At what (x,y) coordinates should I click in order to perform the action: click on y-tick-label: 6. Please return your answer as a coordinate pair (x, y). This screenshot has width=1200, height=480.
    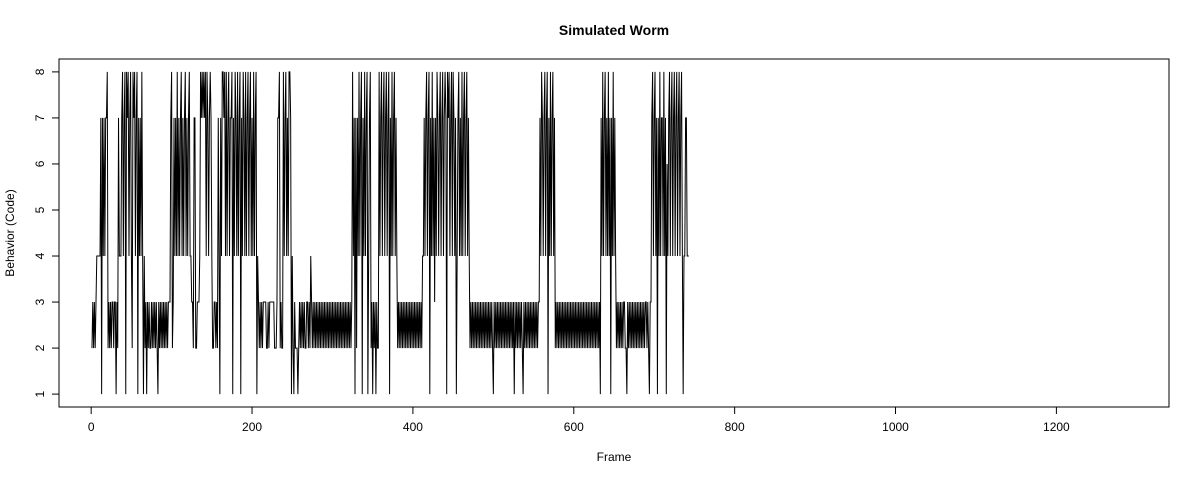
    Looking at the image, I should click on (40, 163).